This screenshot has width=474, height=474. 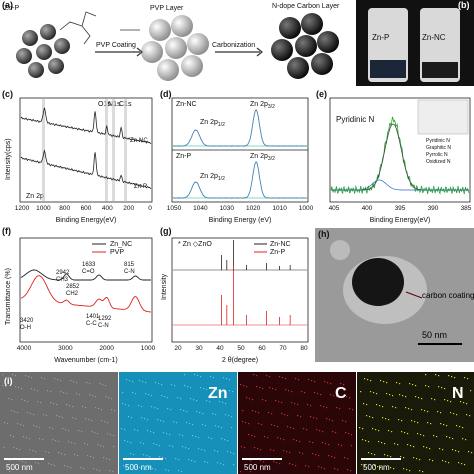 I want to click on band-label: CH3, so click(x=62, y=280).